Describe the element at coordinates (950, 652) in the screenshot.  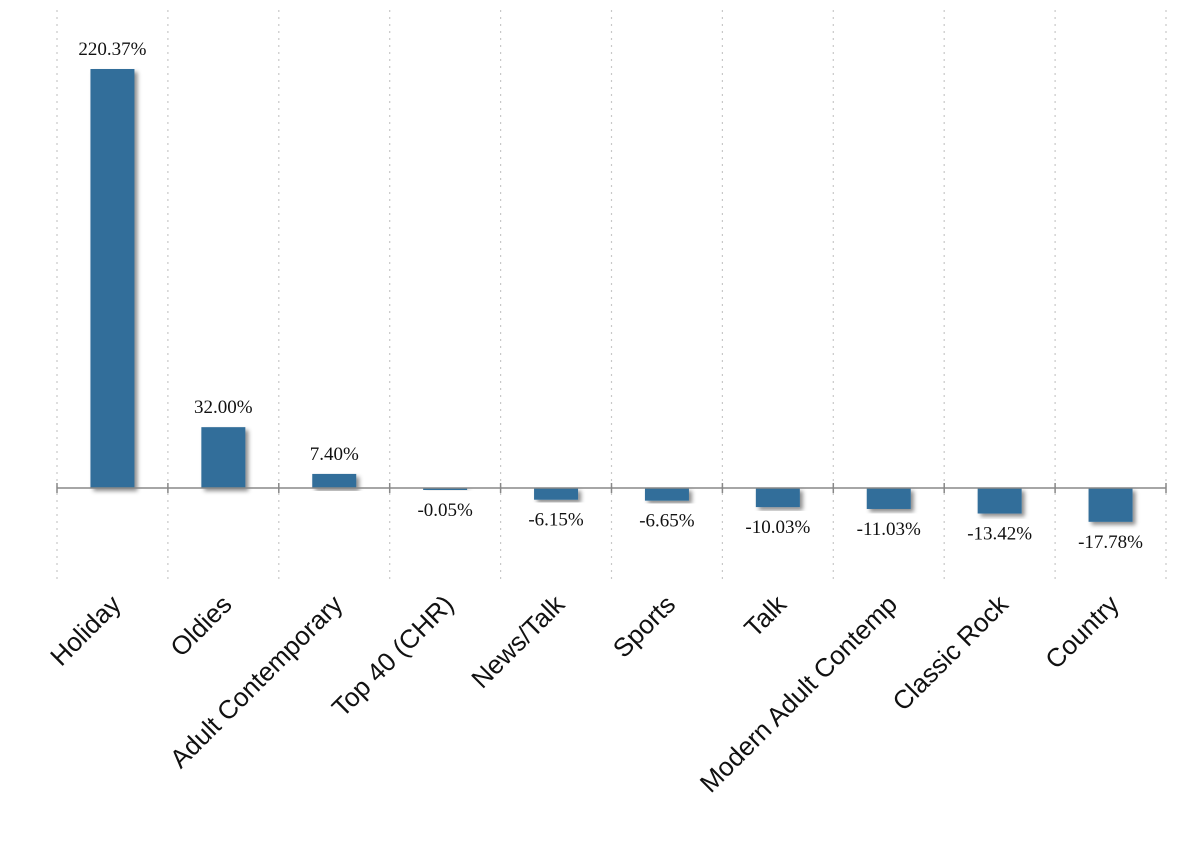
I see `category-tick-label: Classic Rock` at that location.